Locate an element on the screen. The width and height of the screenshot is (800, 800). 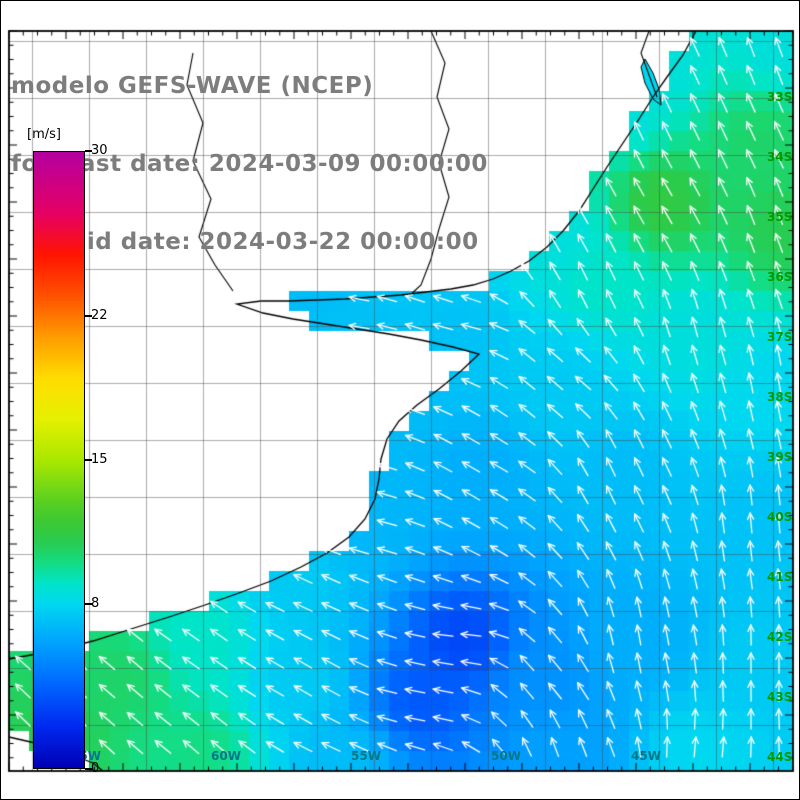
colorbar is located at coordinates (59, 460).